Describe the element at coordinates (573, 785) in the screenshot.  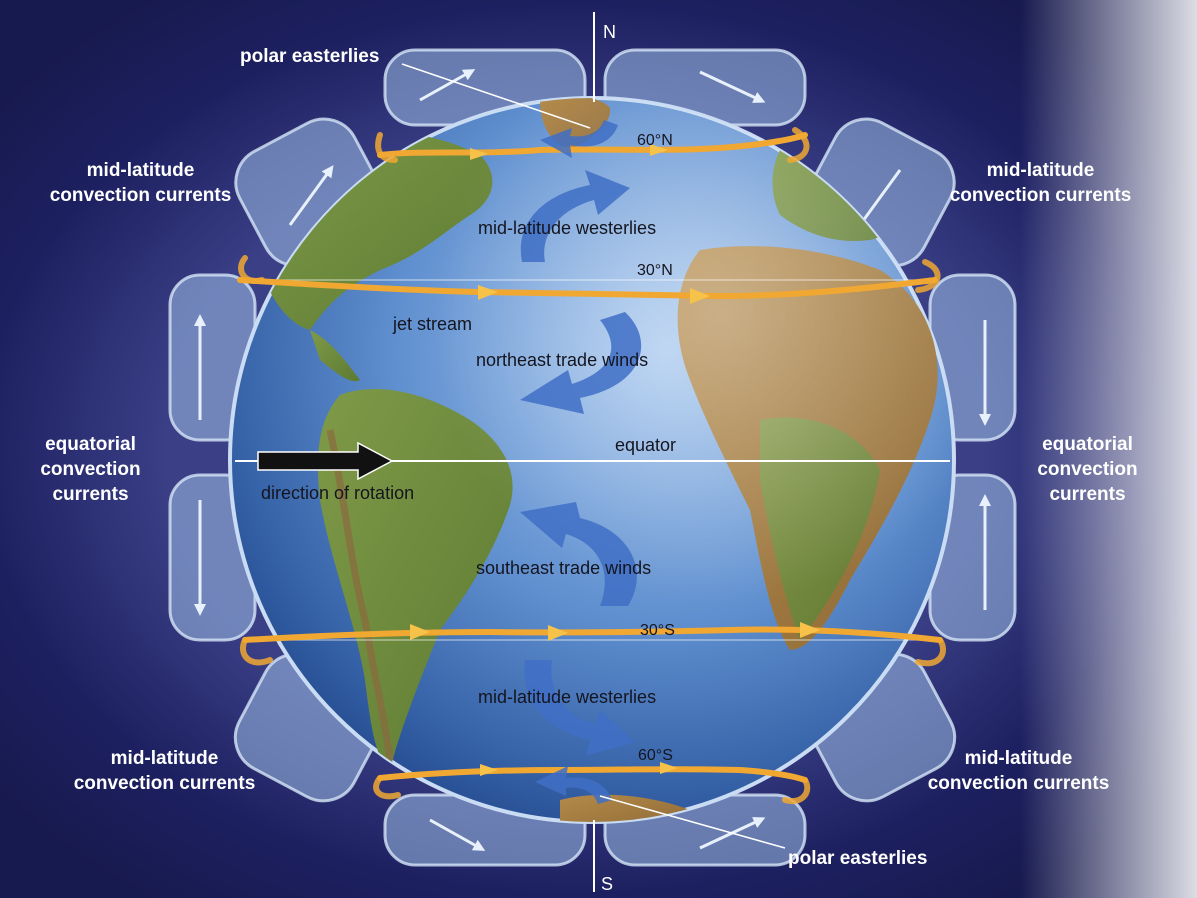
I see `polar-easterlies-south-arrow` at that location.